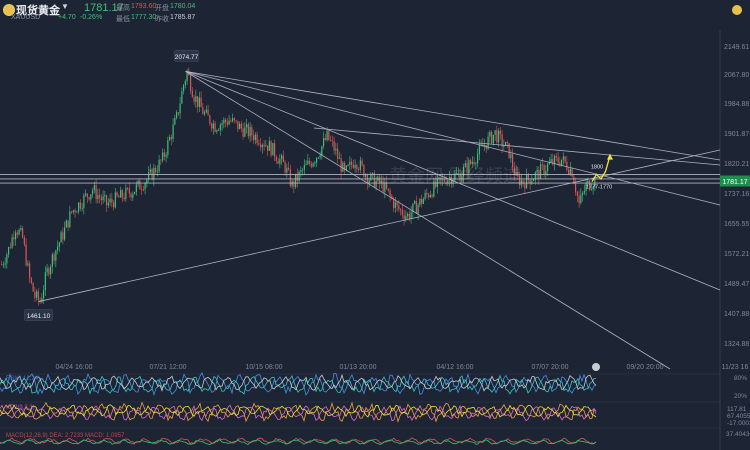 The image size is (750, 450). I want to click on kdj-level: 117.81, so click(737, 409).